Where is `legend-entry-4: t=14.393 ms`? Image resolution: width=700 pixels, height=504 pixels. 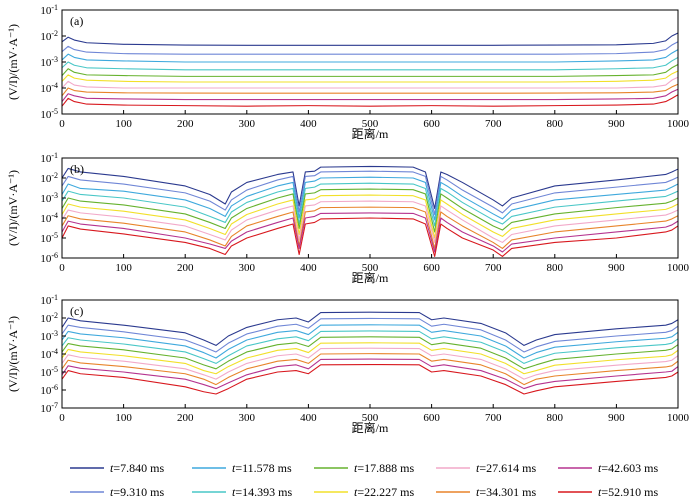
legend-entry-4: t=14.393 ms is located at coordinates (242, 492).